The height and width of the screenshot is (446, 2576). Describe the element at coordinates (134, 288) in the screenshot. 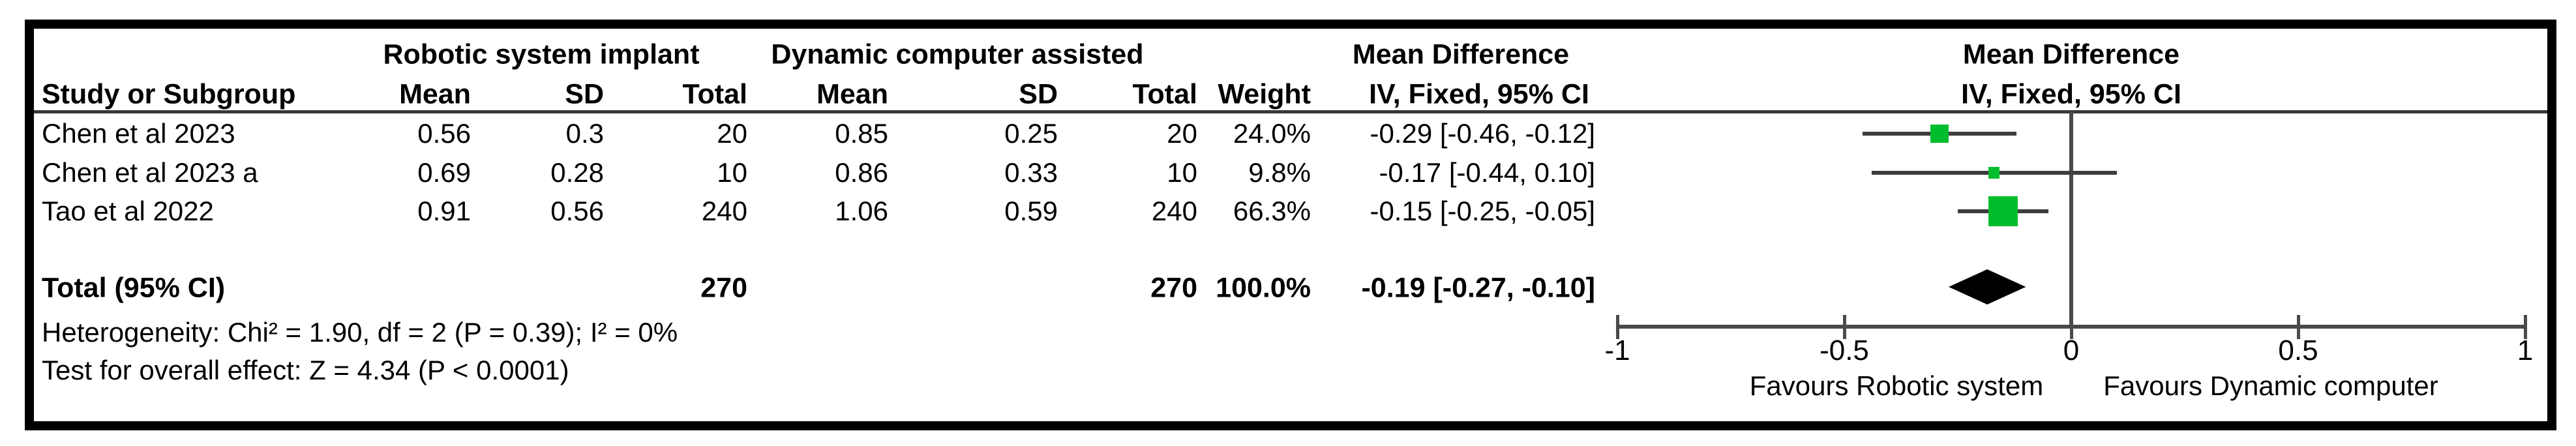

I see `total-label: Total (95% CI)` at that location.